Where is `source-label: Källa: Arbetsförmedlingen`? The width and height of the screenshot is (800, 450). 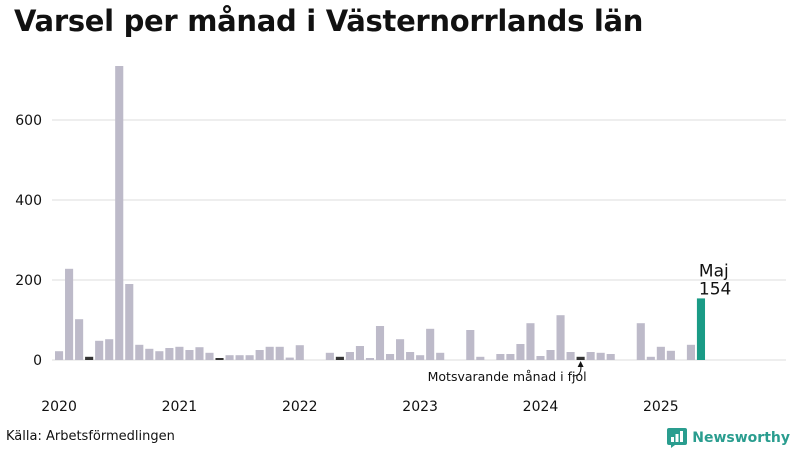 source-label: Källa: Arbetsförmedlingen is located at coordinates (90, 436).